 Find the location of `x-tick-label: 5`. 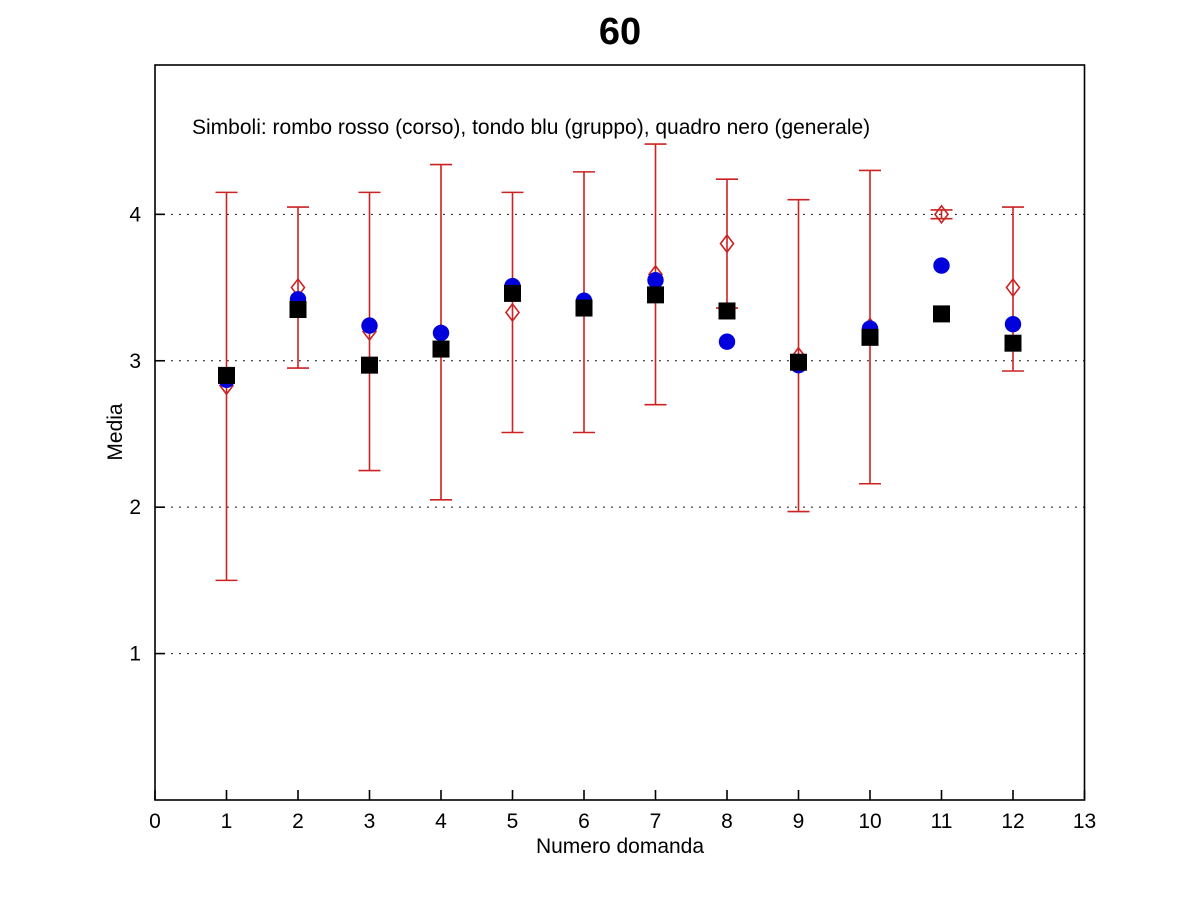

x-tick-label: 5 is located at coordinates (513, 821).